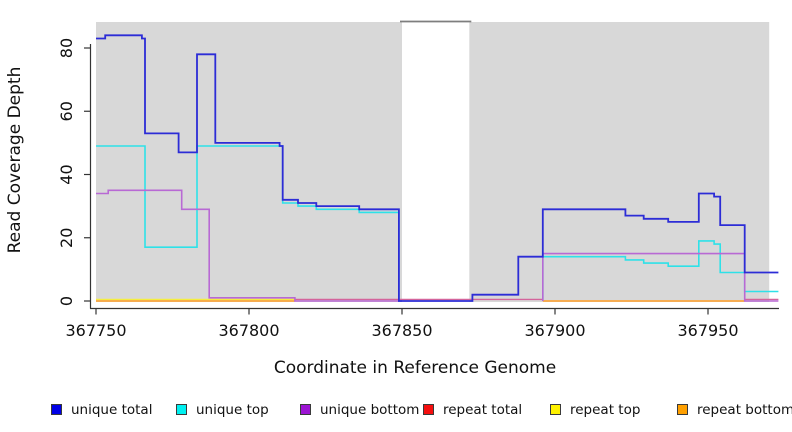 This screenshot has width=792, height=432. I want to click on legend-swatch-repeat-top, so click(555, 409).